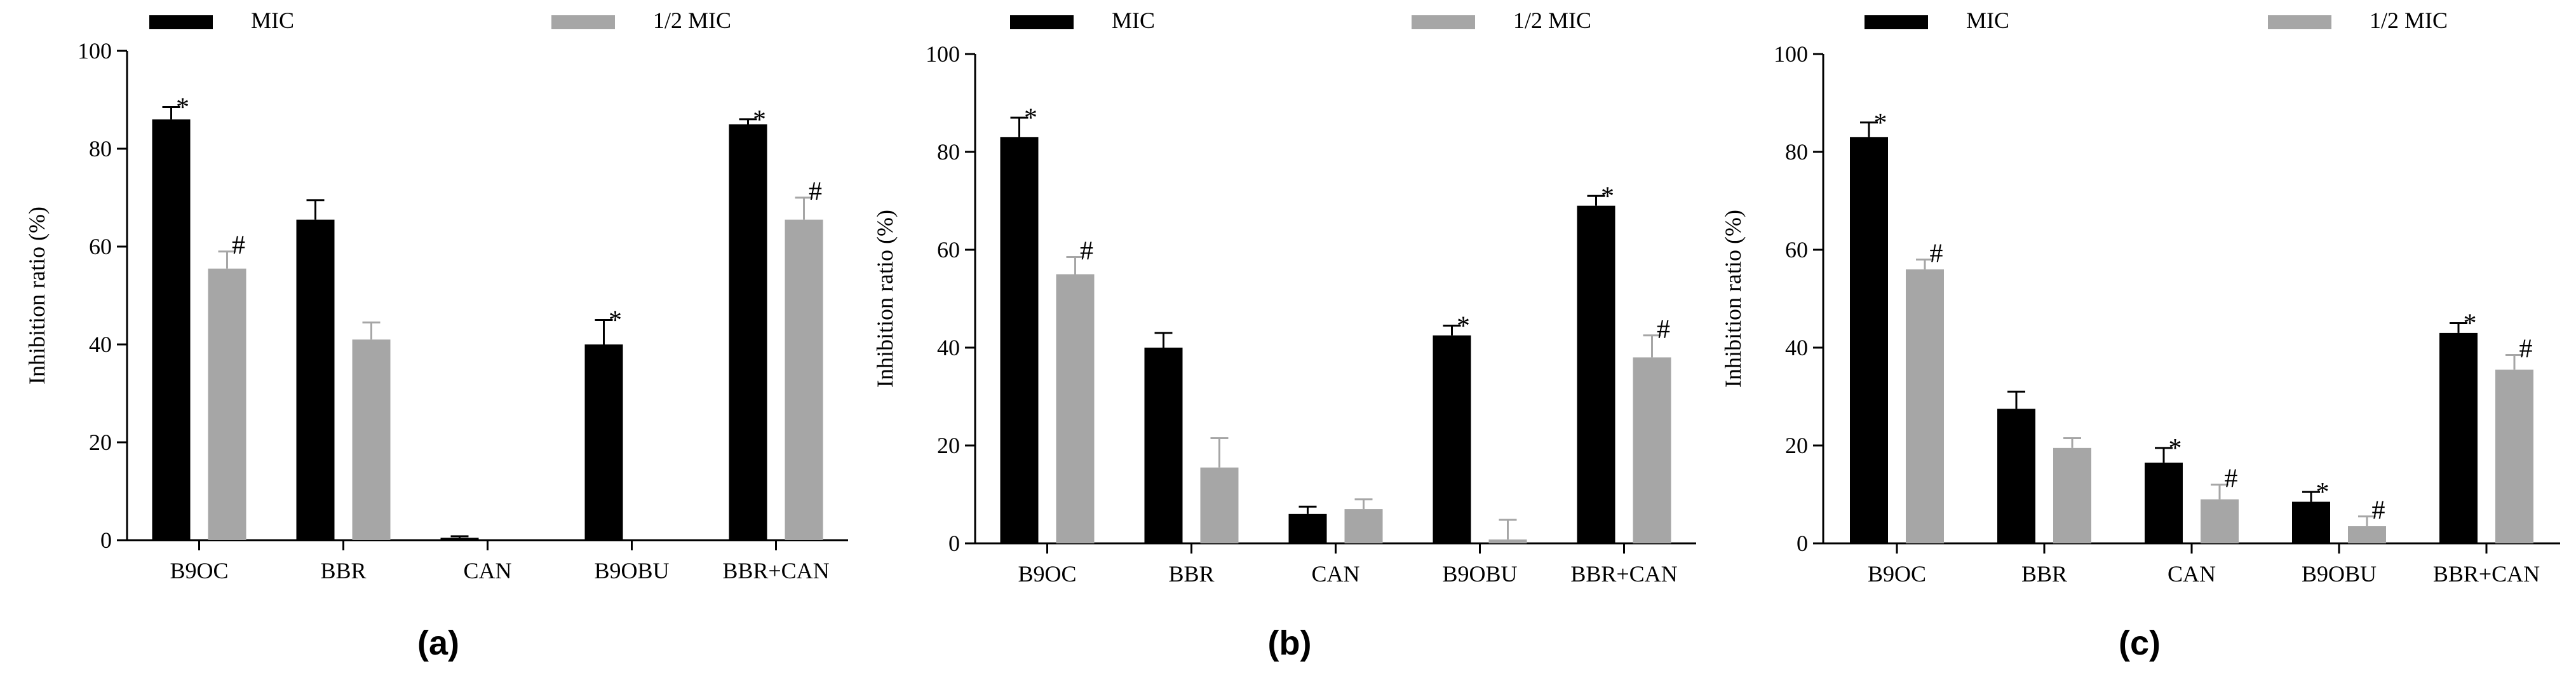 This screenshot has width=2576, height=673. I want to click on panel-label: (b), so click(1290, 643).